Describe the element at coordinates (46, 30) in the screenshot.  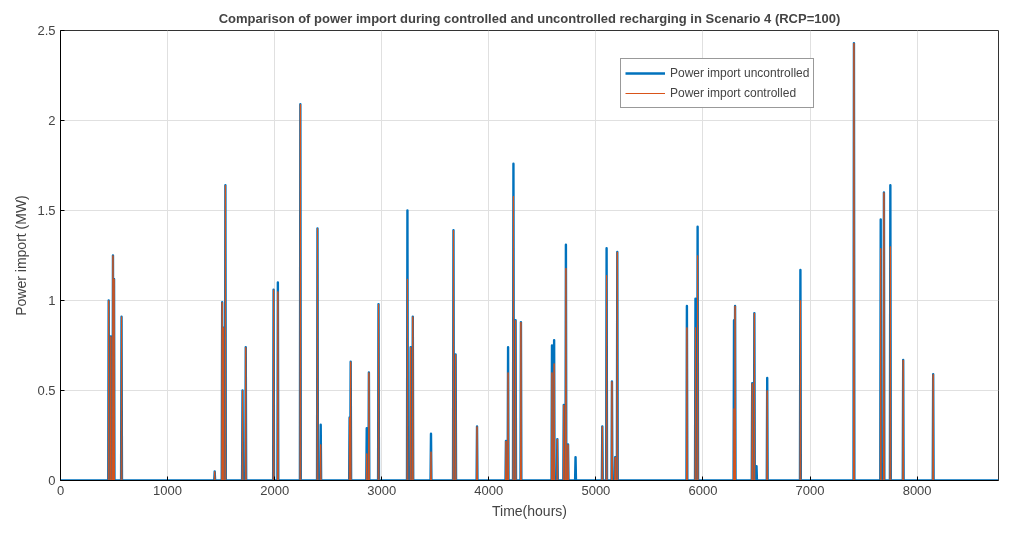
I see `y-tick-label: 2.5` at that location.